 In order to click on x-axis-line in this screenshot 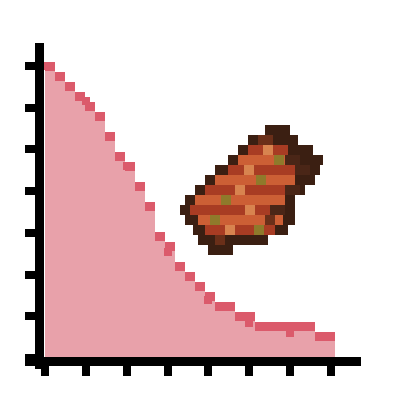, I will do `click(193, 361)`.